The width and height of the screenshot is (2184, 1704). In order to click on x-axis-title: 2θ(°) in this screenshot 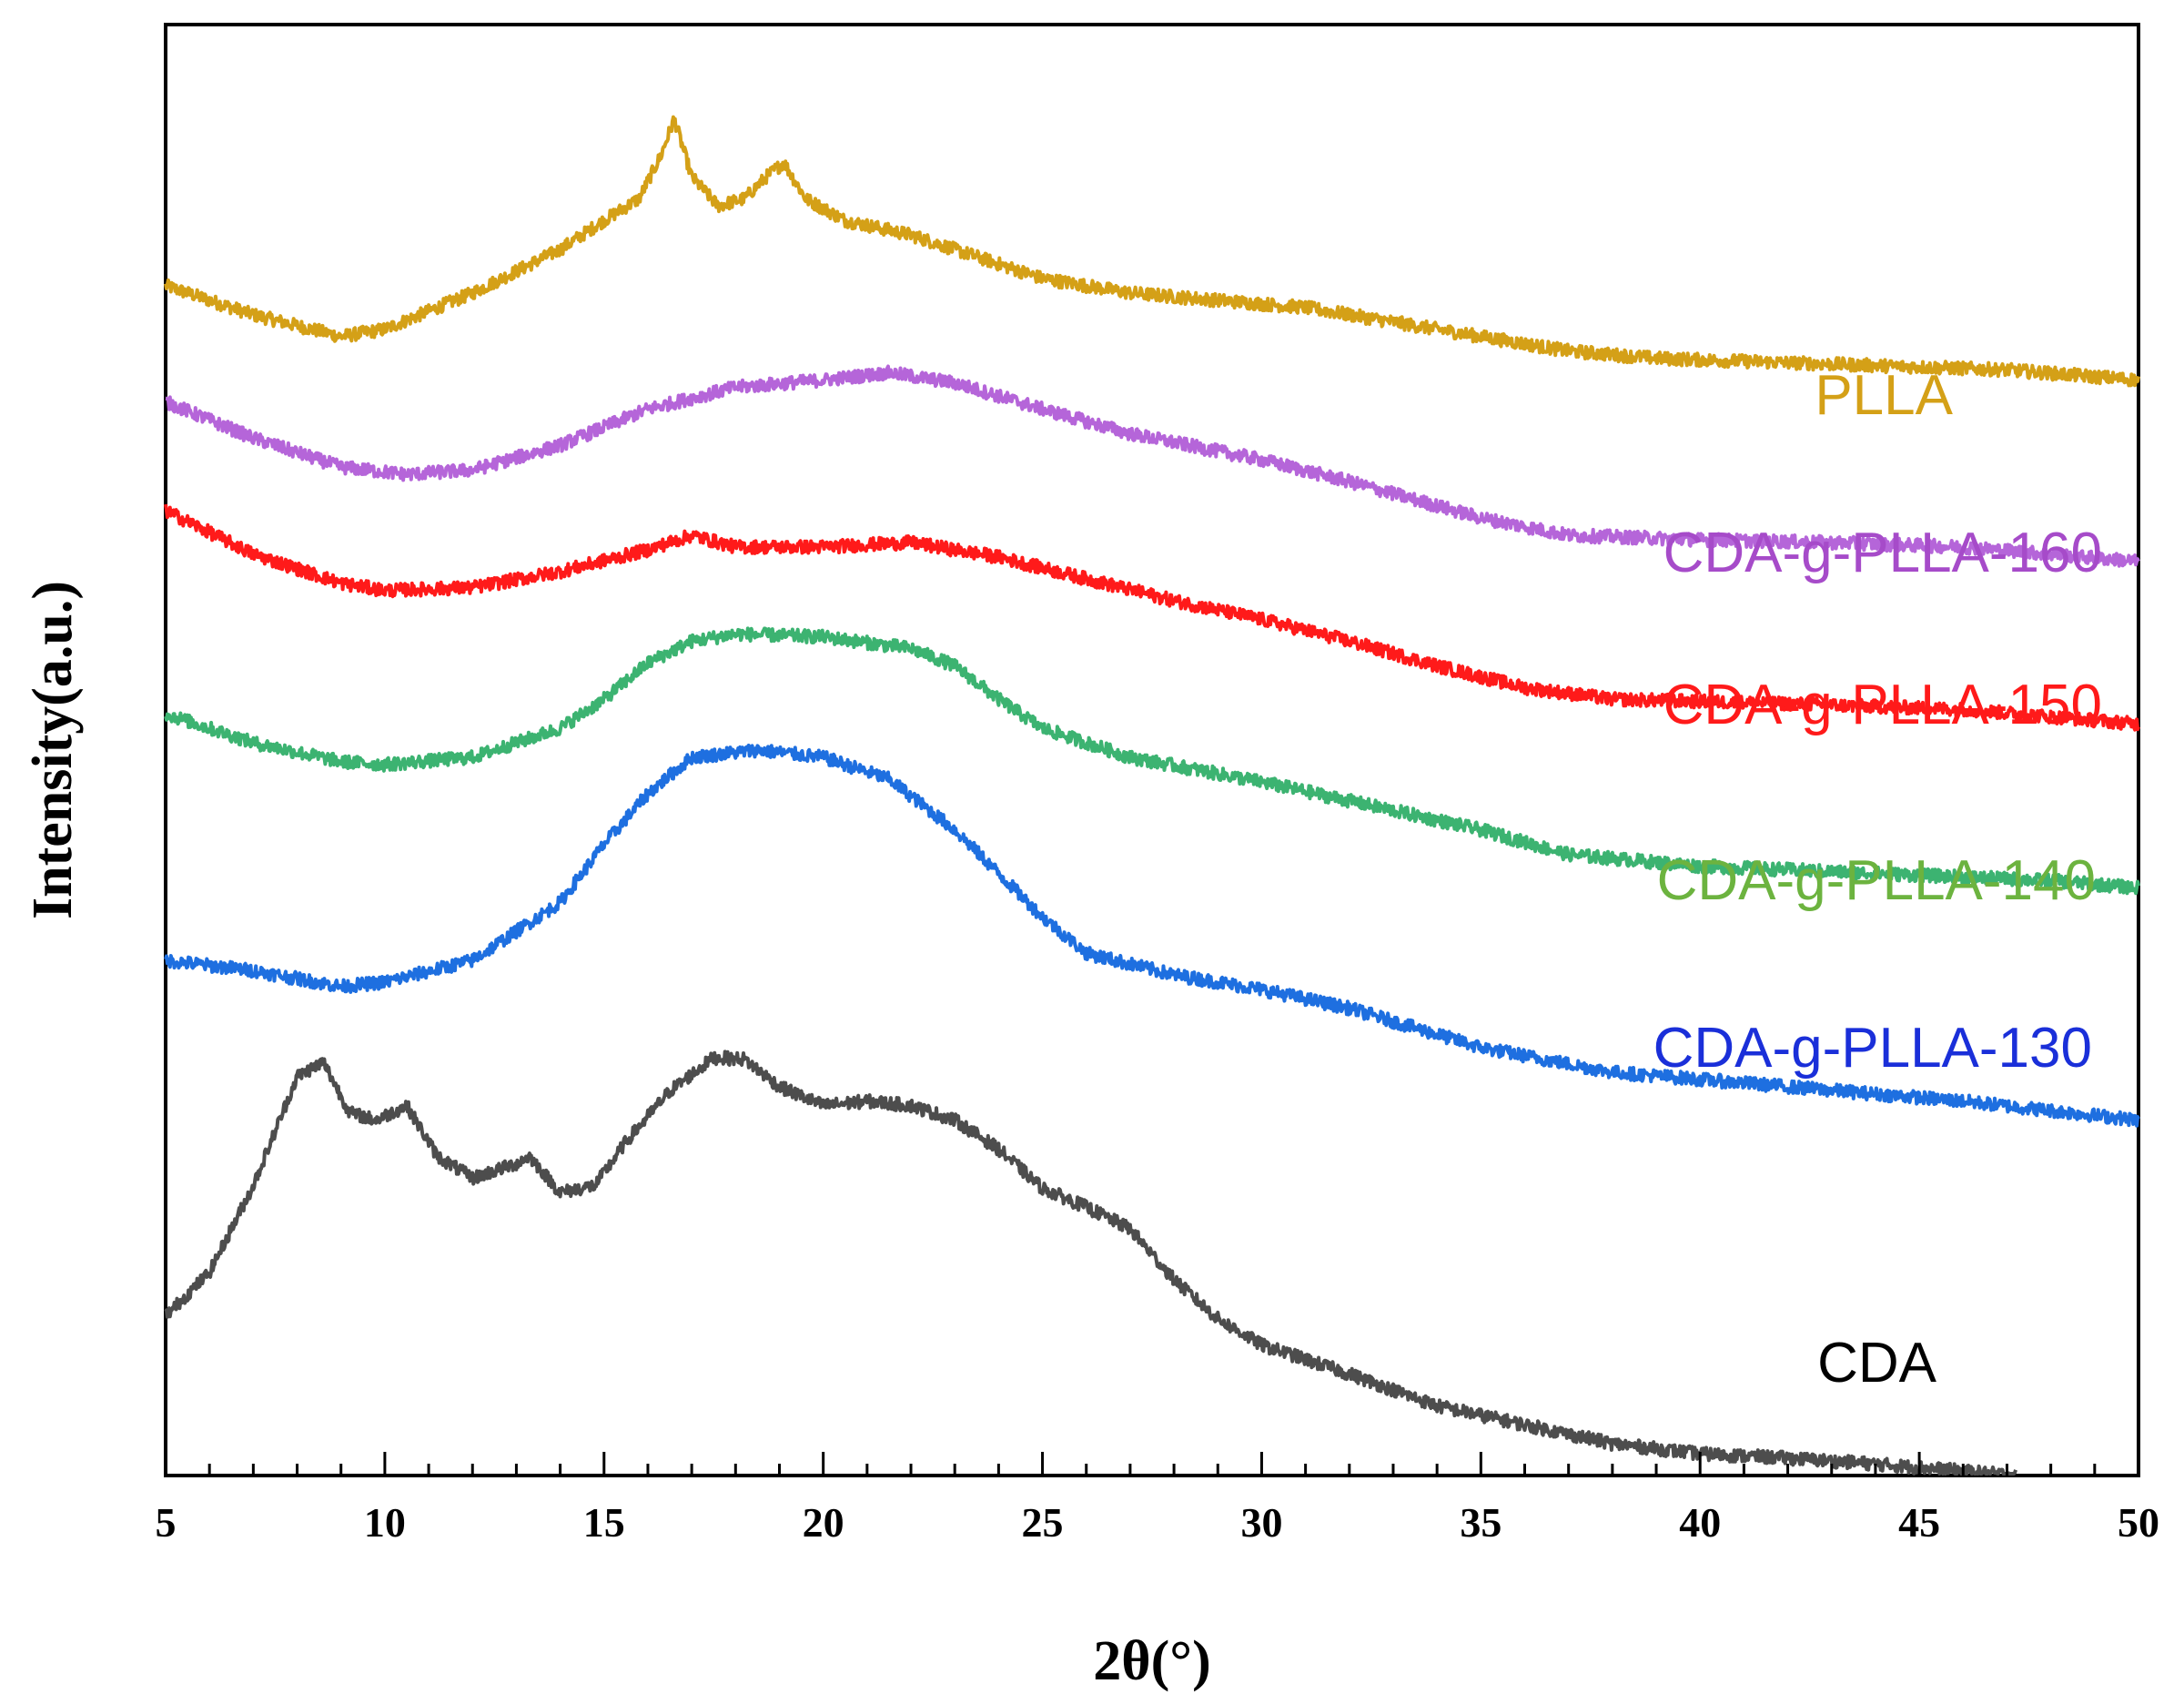, I will do `click(1152, 1661)`.